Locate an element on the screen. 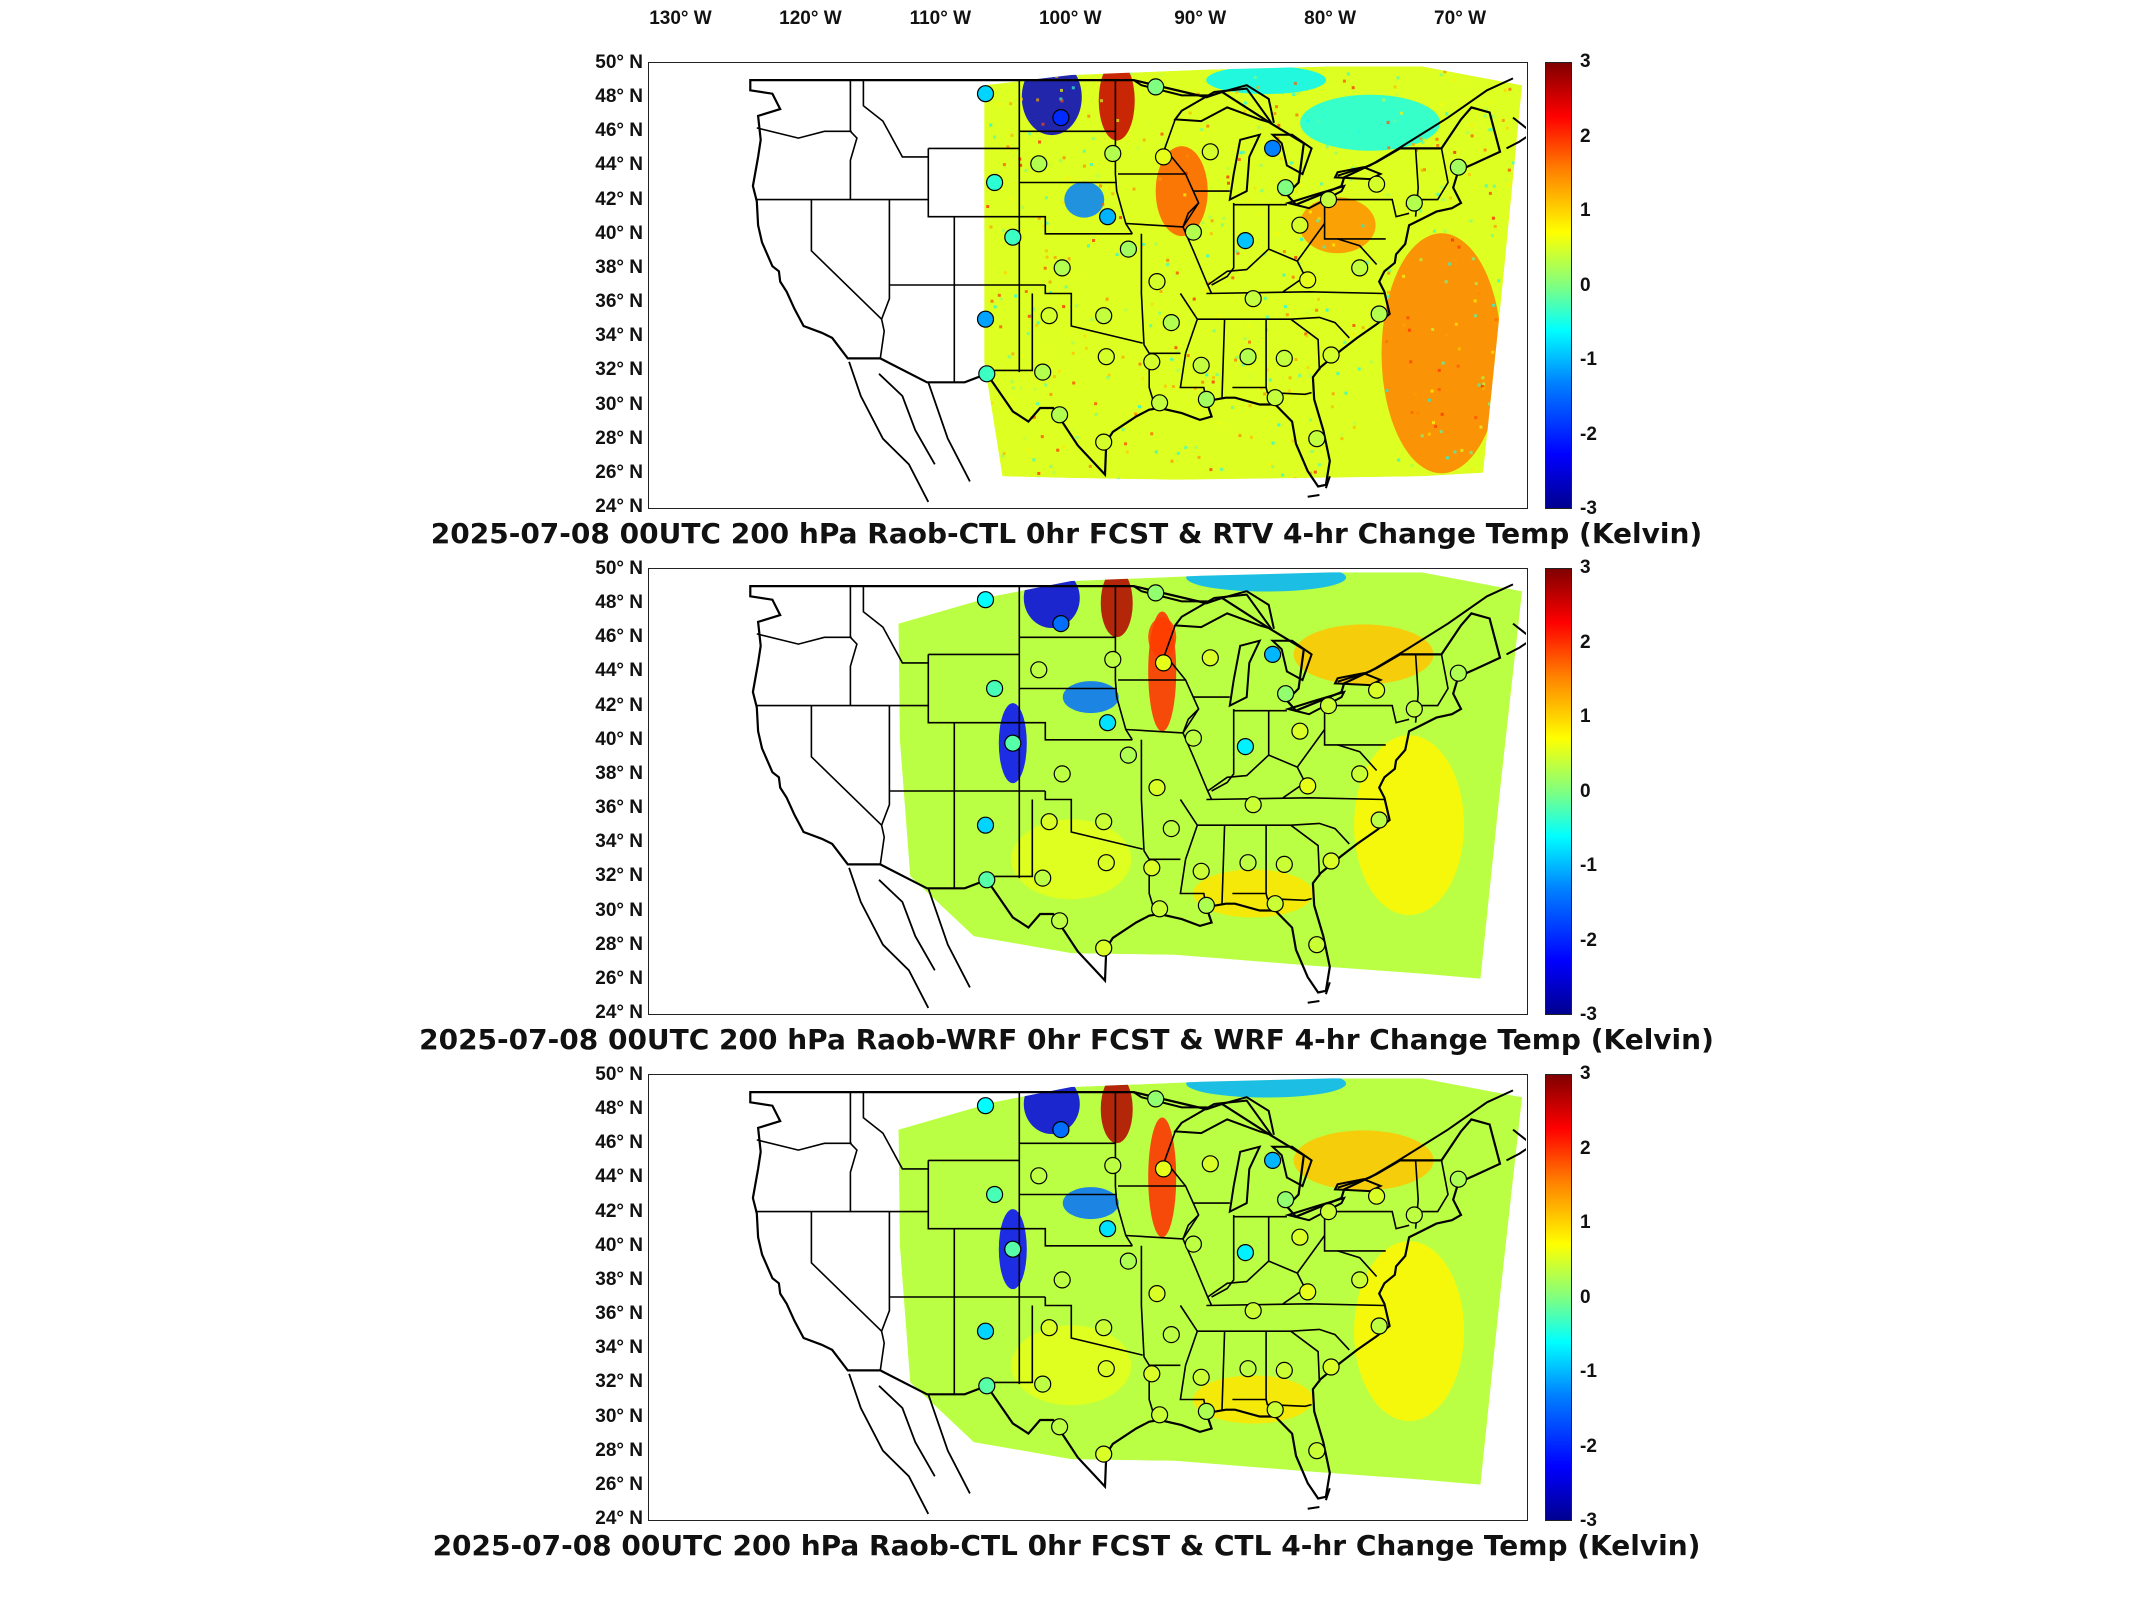 The image size is (2133, 1600). lat-tick-label: 36° N is located at coordinates (619, 1314).